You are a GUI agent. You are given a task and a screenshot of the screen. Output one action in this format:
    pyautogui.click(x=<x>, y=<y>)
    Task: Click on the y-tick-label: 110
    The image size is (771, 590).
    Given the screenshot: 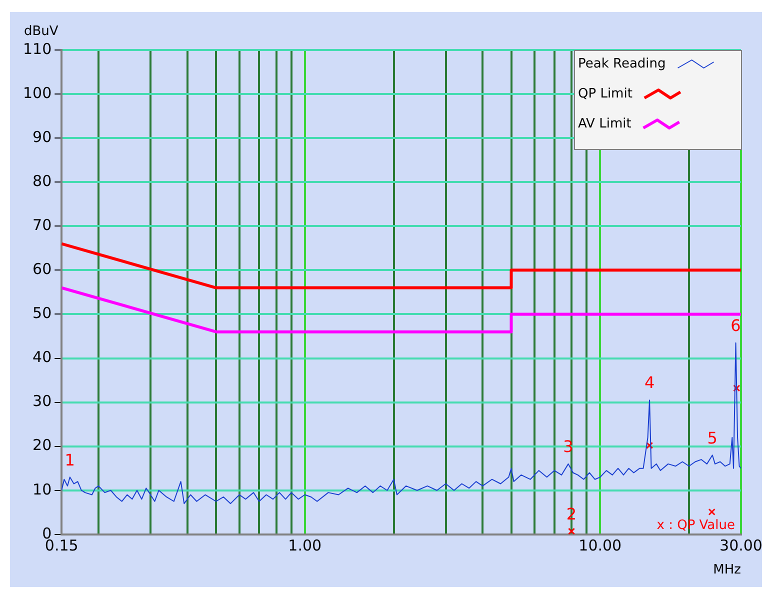 What is the action you would take?
    pyautogui.click(x=37, y=49)
    